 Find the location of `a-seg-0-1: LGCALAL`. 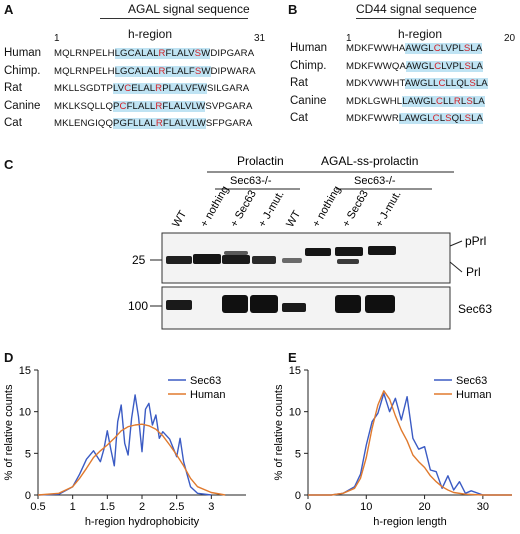

a-seg-0-1: LGCALAL is located at coordinates (136, 53).